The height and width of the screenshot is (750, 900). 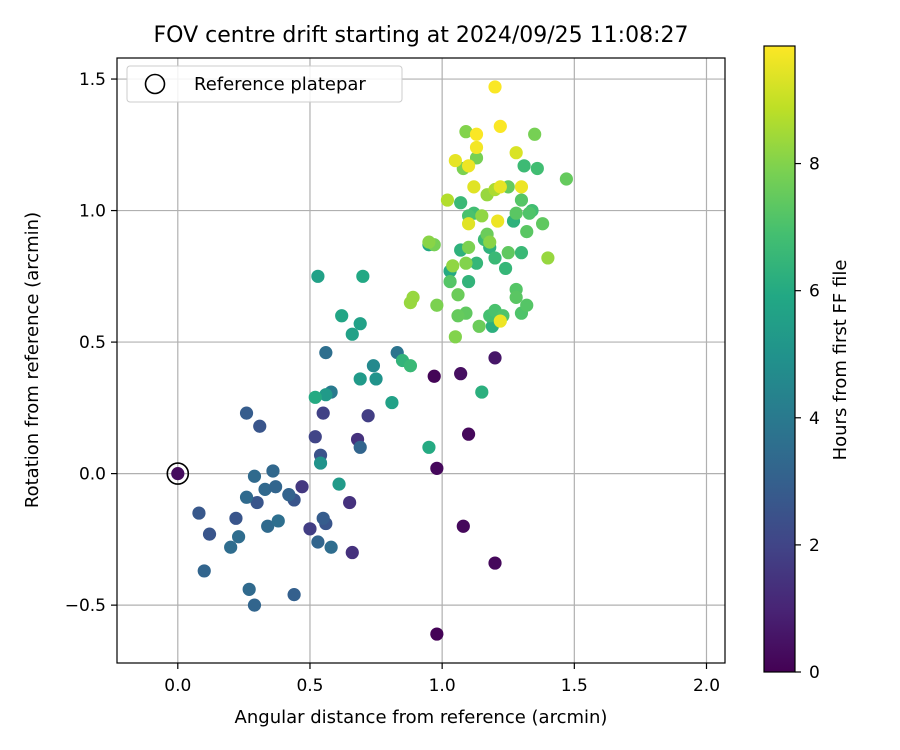 What do you see at coordinates (814, 292) in the screenshot?
I see `colorbar-tick-label: 6` at bounding box center [814, 292].